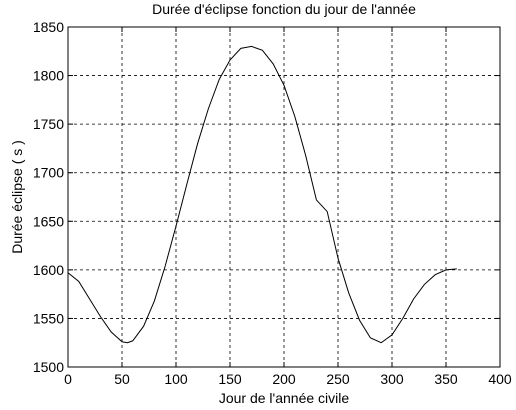 The image size is (516, 410). Describe the element at coordinates (68, 379) in the screenshot. I see `x-tick-label: 0` at that location.